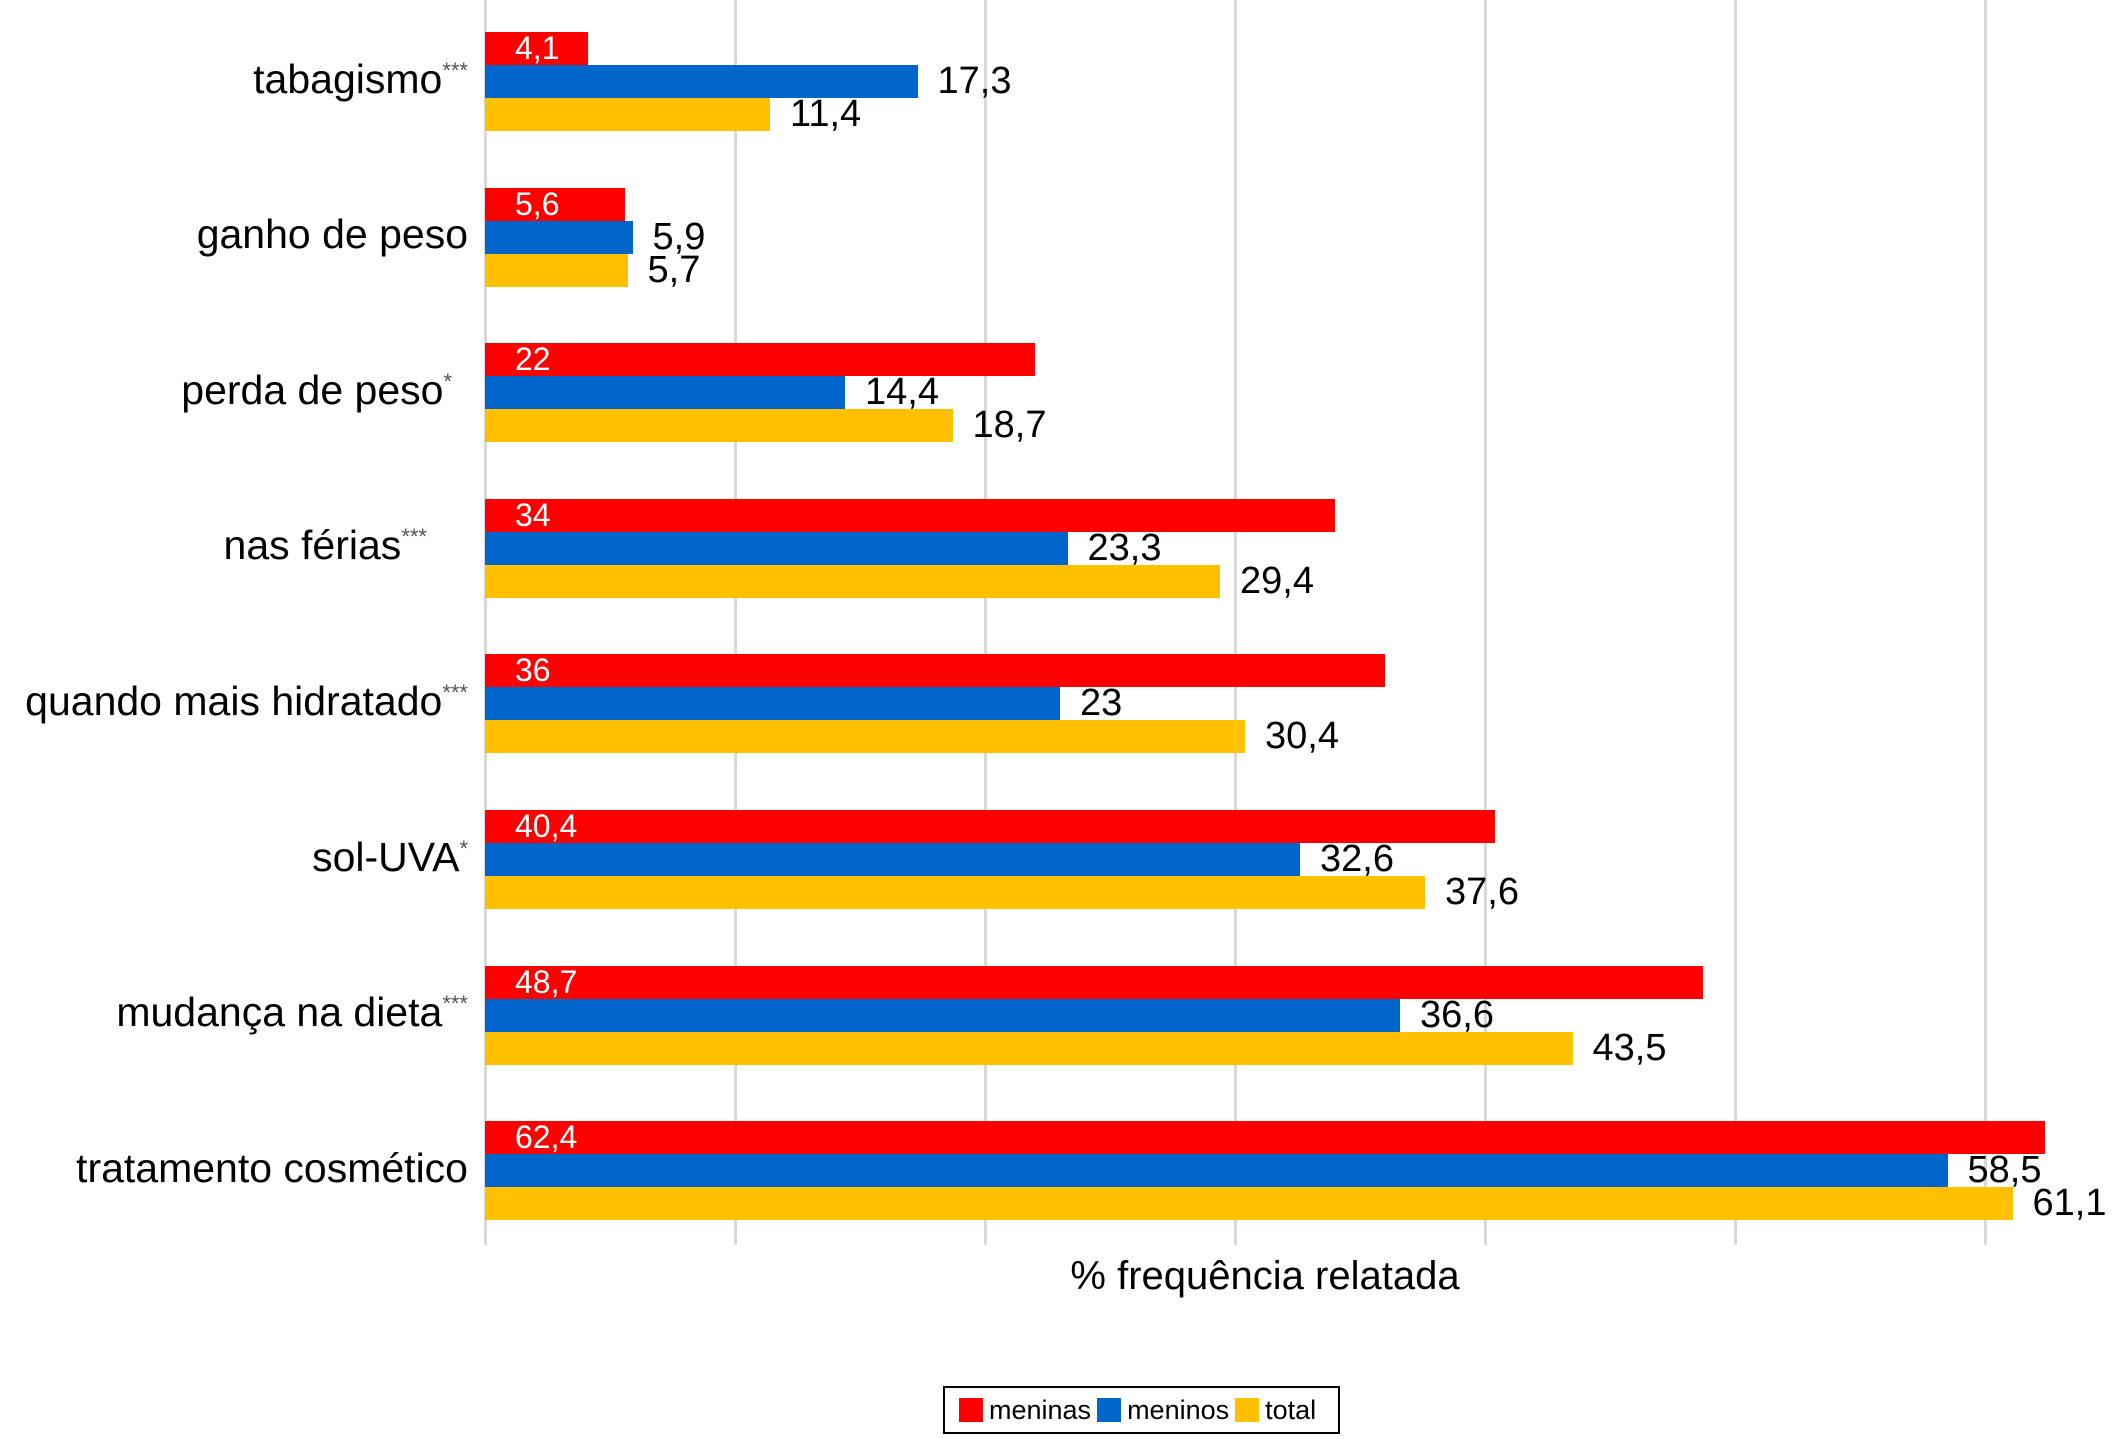 This screenshot has width=2120, height=1439. What do you see at coordinates (974, 81) in the screenshot?
I see `value-label-meninos-tabagismo: 17,3` at bounding box center [974, 81].